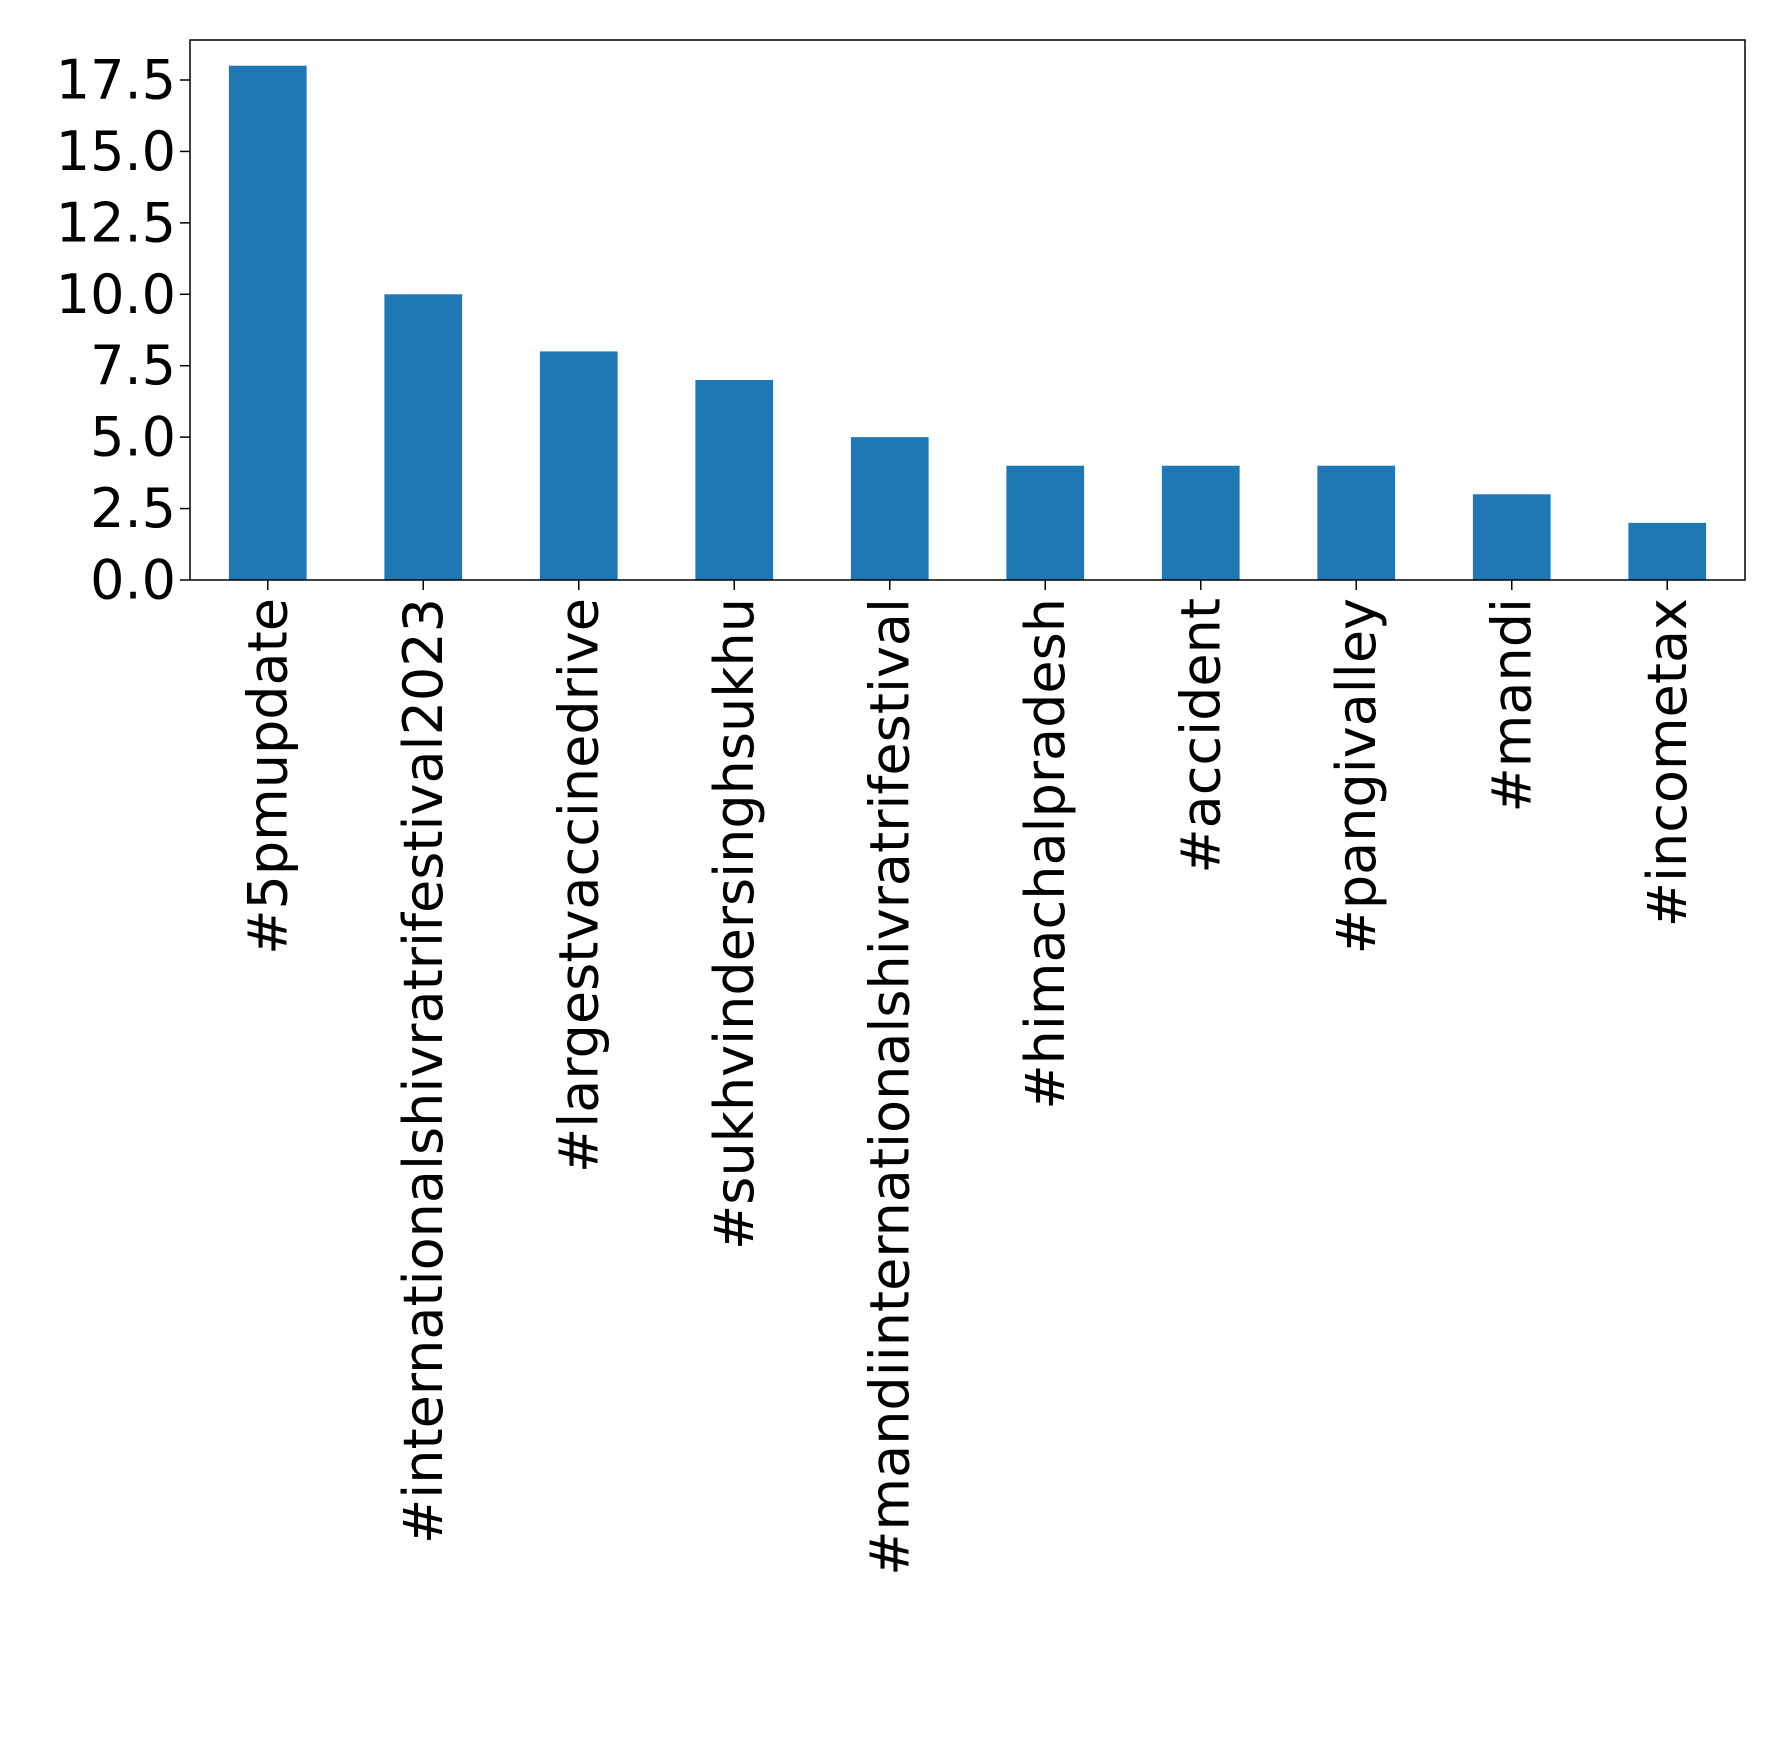 This screenshot has height=1759, width=1778. I want to click on x-tick-label: #accident, so click(1200, 736).